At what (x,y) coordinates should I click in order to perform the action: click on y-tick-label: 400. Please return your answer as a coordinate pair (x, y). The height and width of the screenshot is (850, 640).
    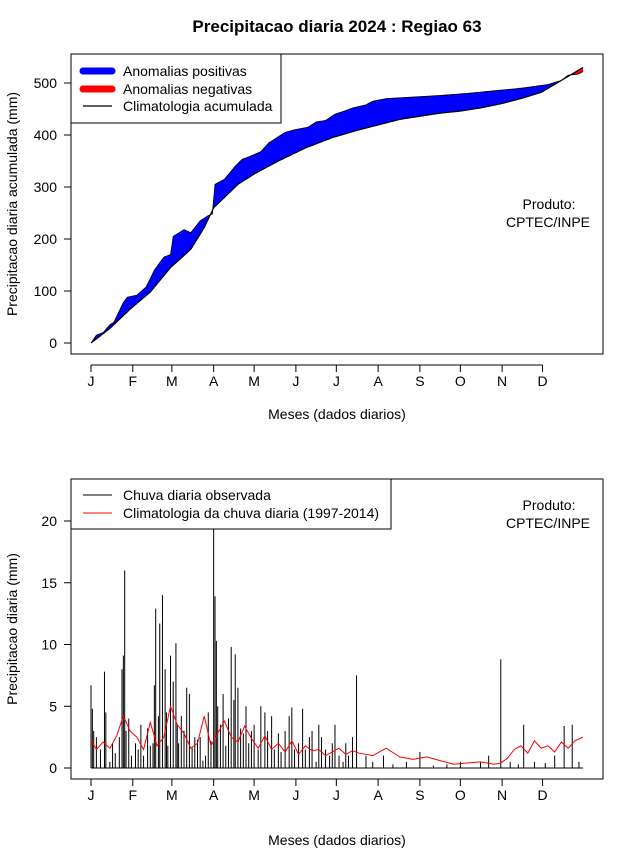
    Looking at the image, I should click on (46, 135).